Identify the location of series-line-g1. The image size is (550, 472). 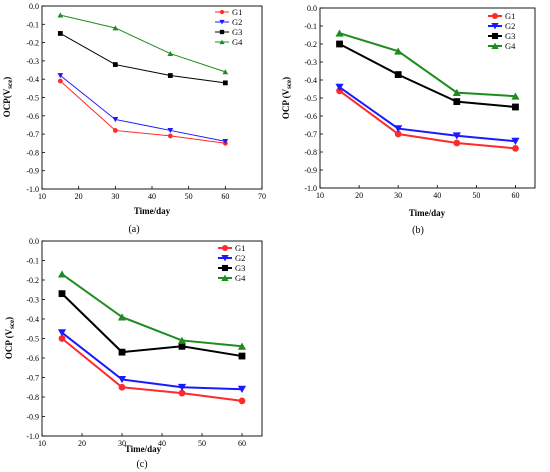
(152, 369).